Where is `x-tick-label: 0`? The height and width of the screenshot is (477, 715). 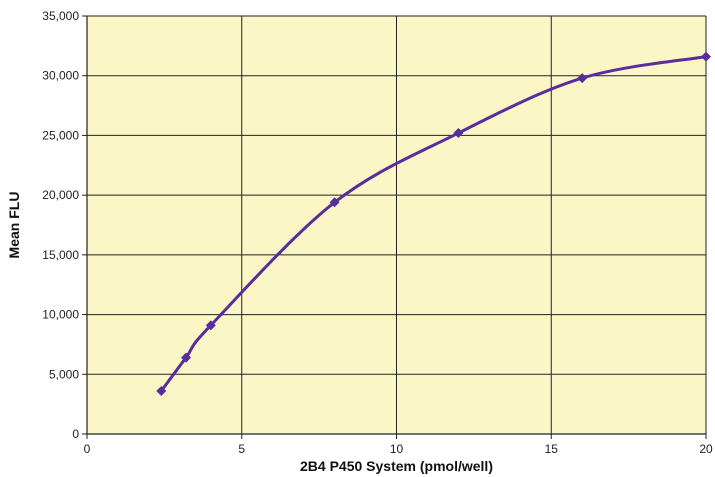
x-tick-label: 0 is located at coordinates (87, 449).